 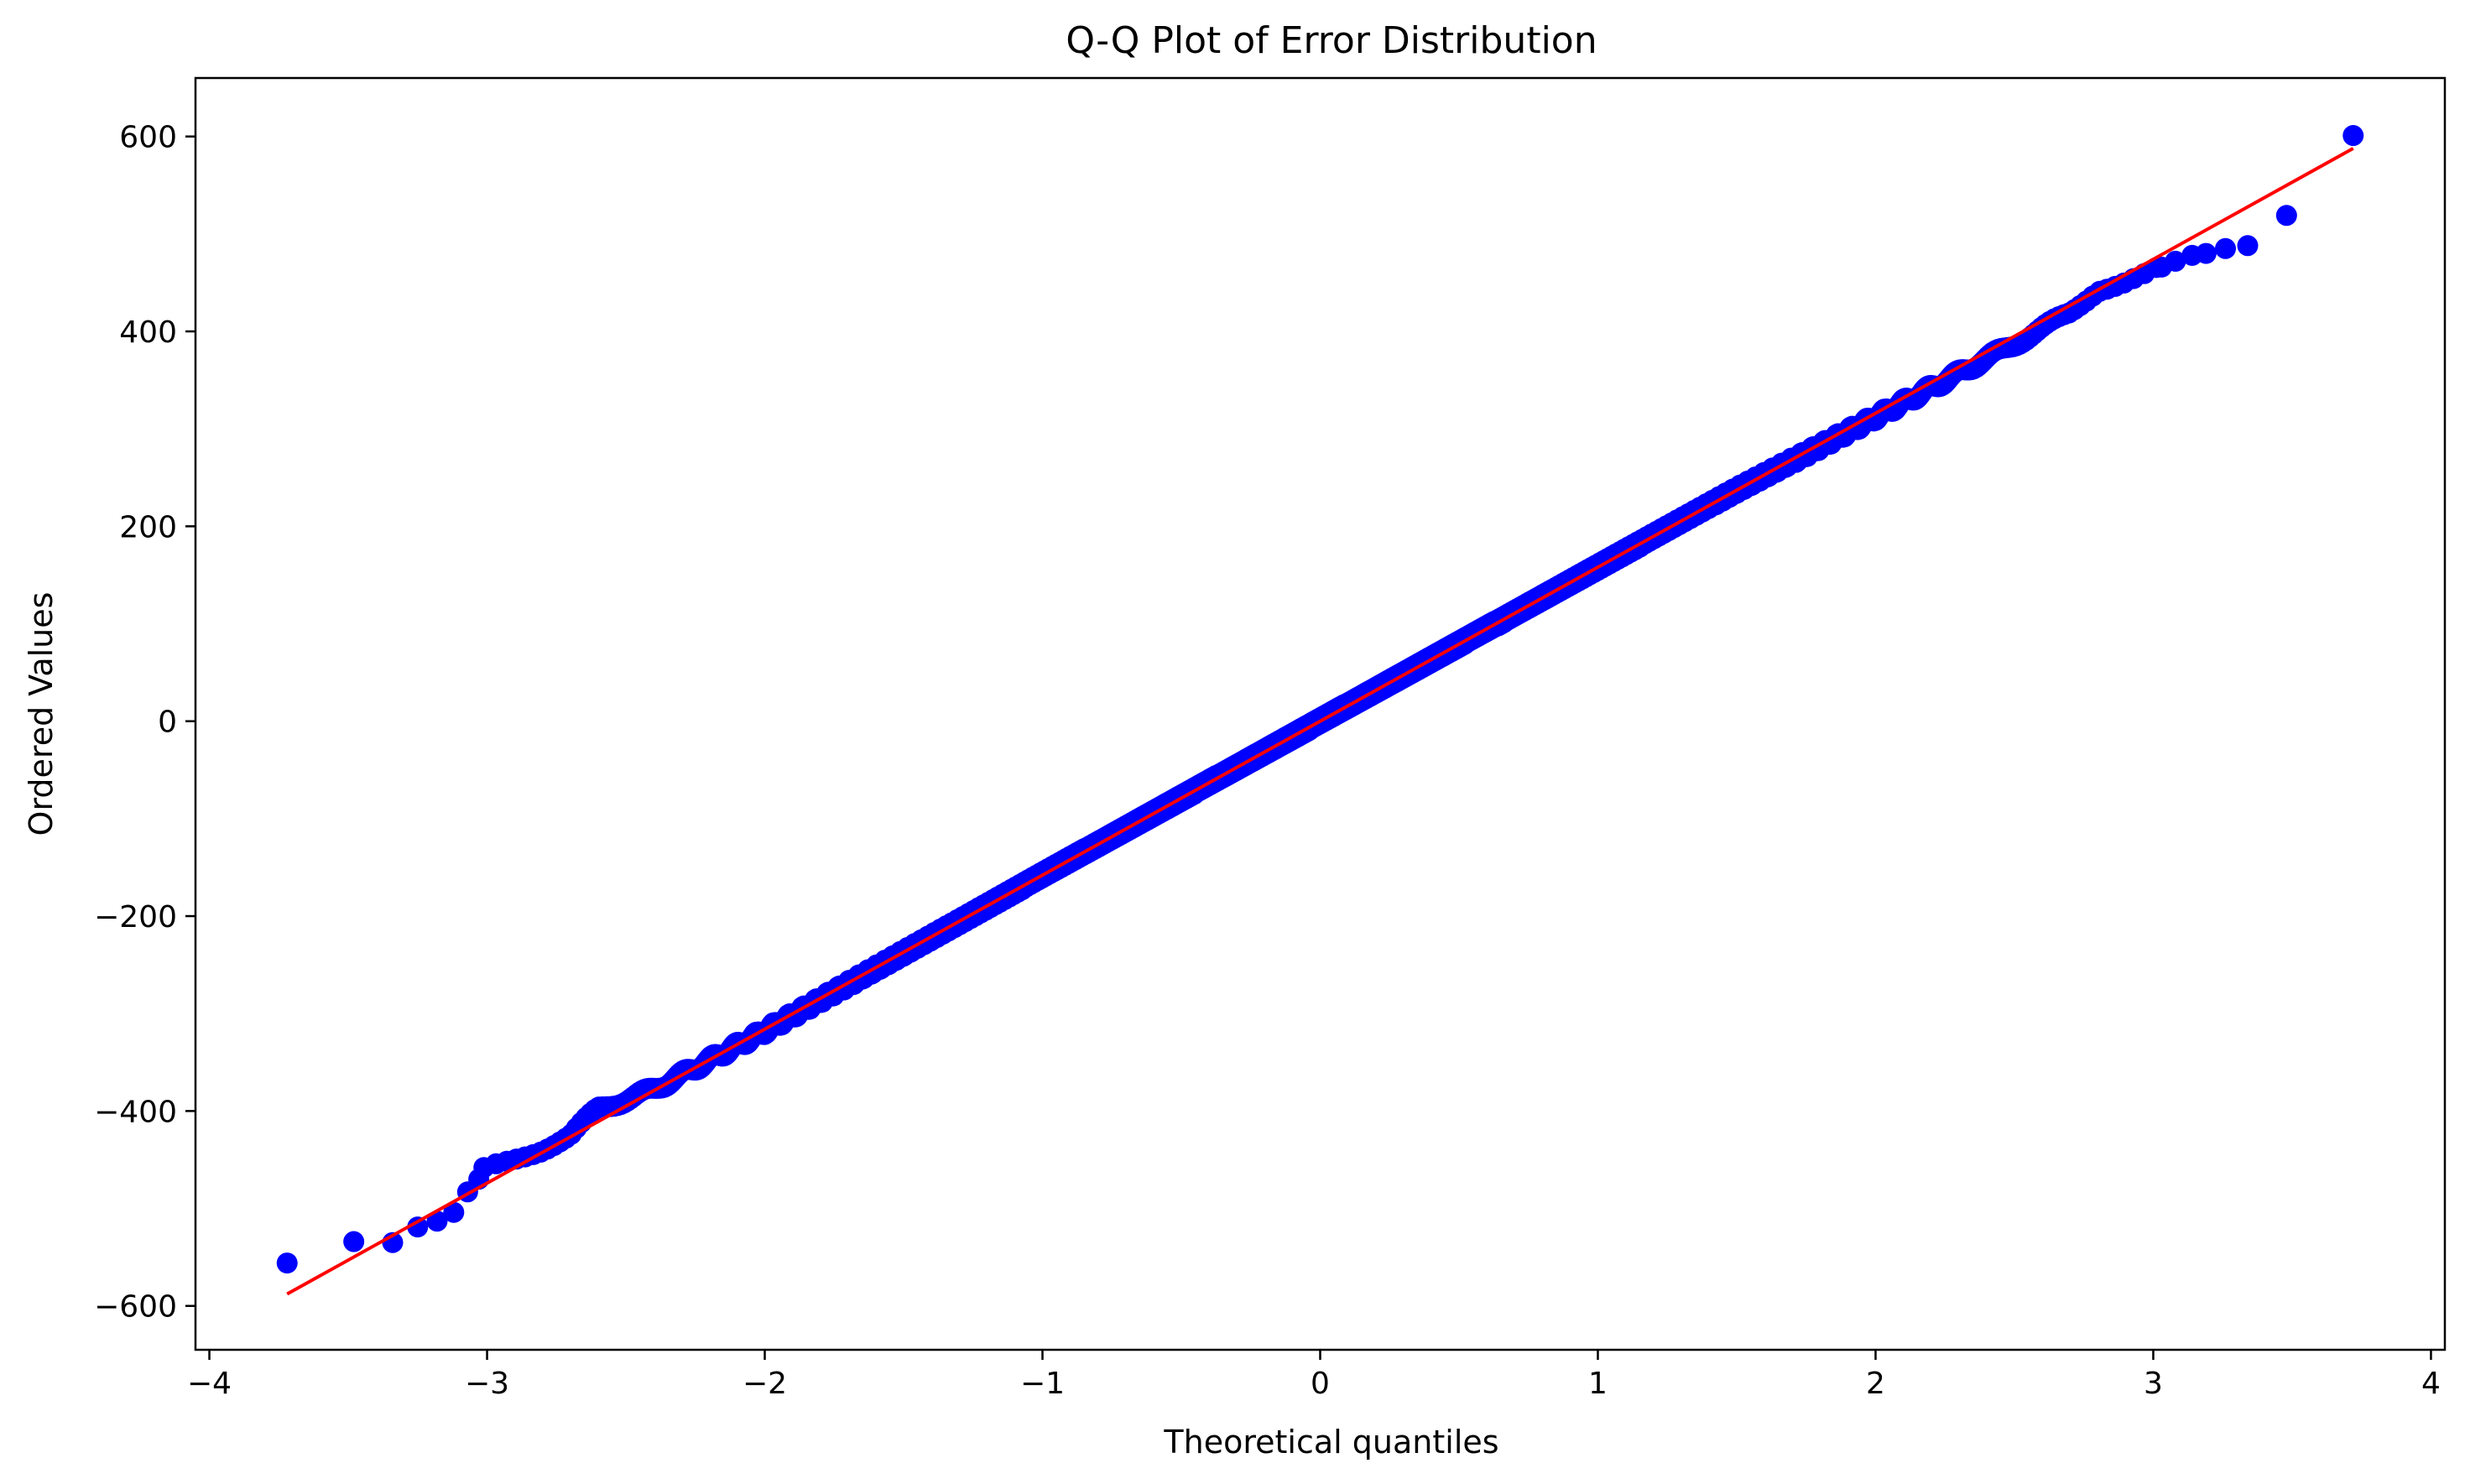 I want to click on x-tick-label: 2, so click(x=1876, y=1384).